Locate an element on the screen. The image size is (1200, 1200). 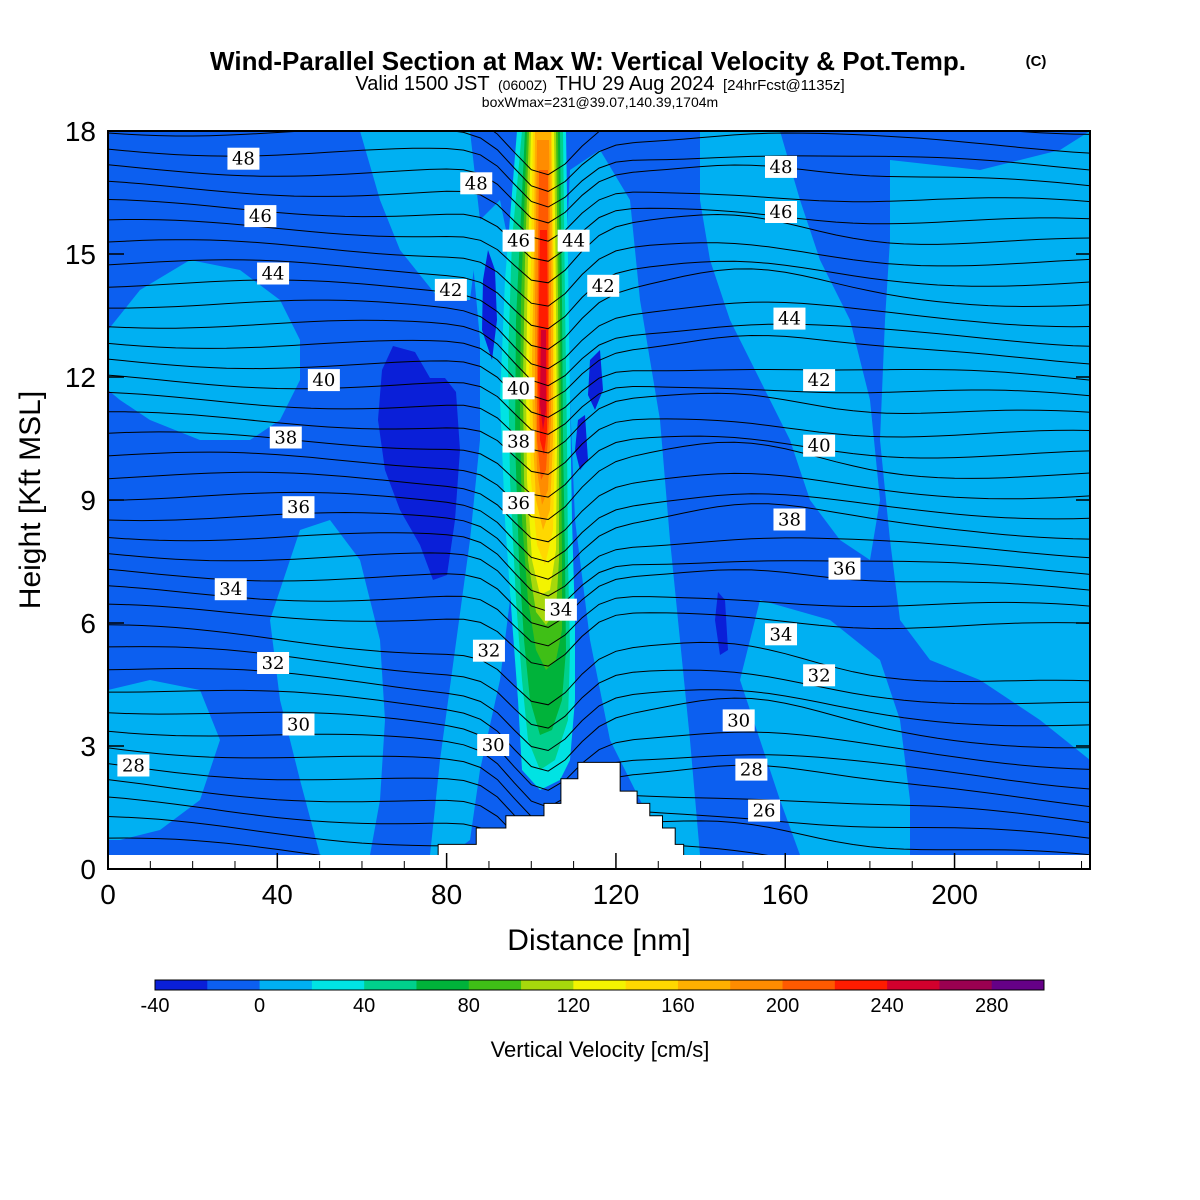
x-tick-label: 160 is located at coordinates (785, 894).